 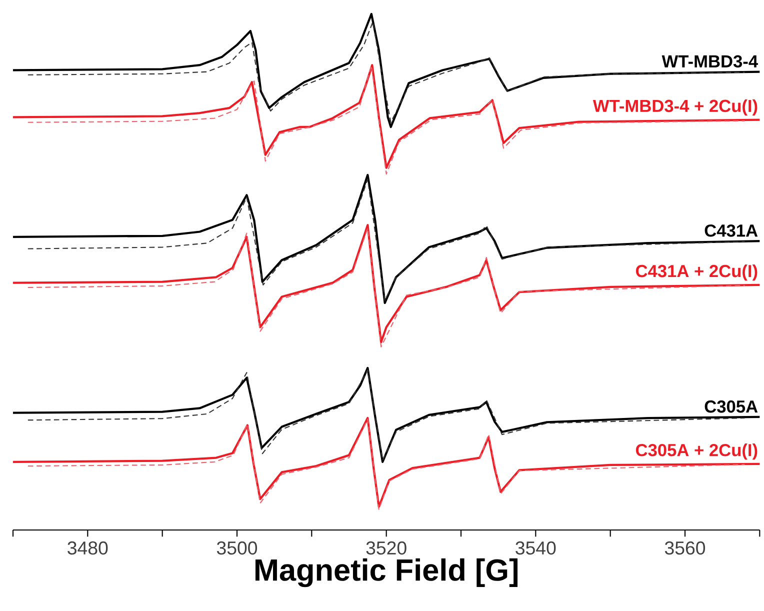 What do you see at coordinates (710, 61) in the screenshot?
I see `series-label: WT-MBD3-4` at bounding box center [710, 61].